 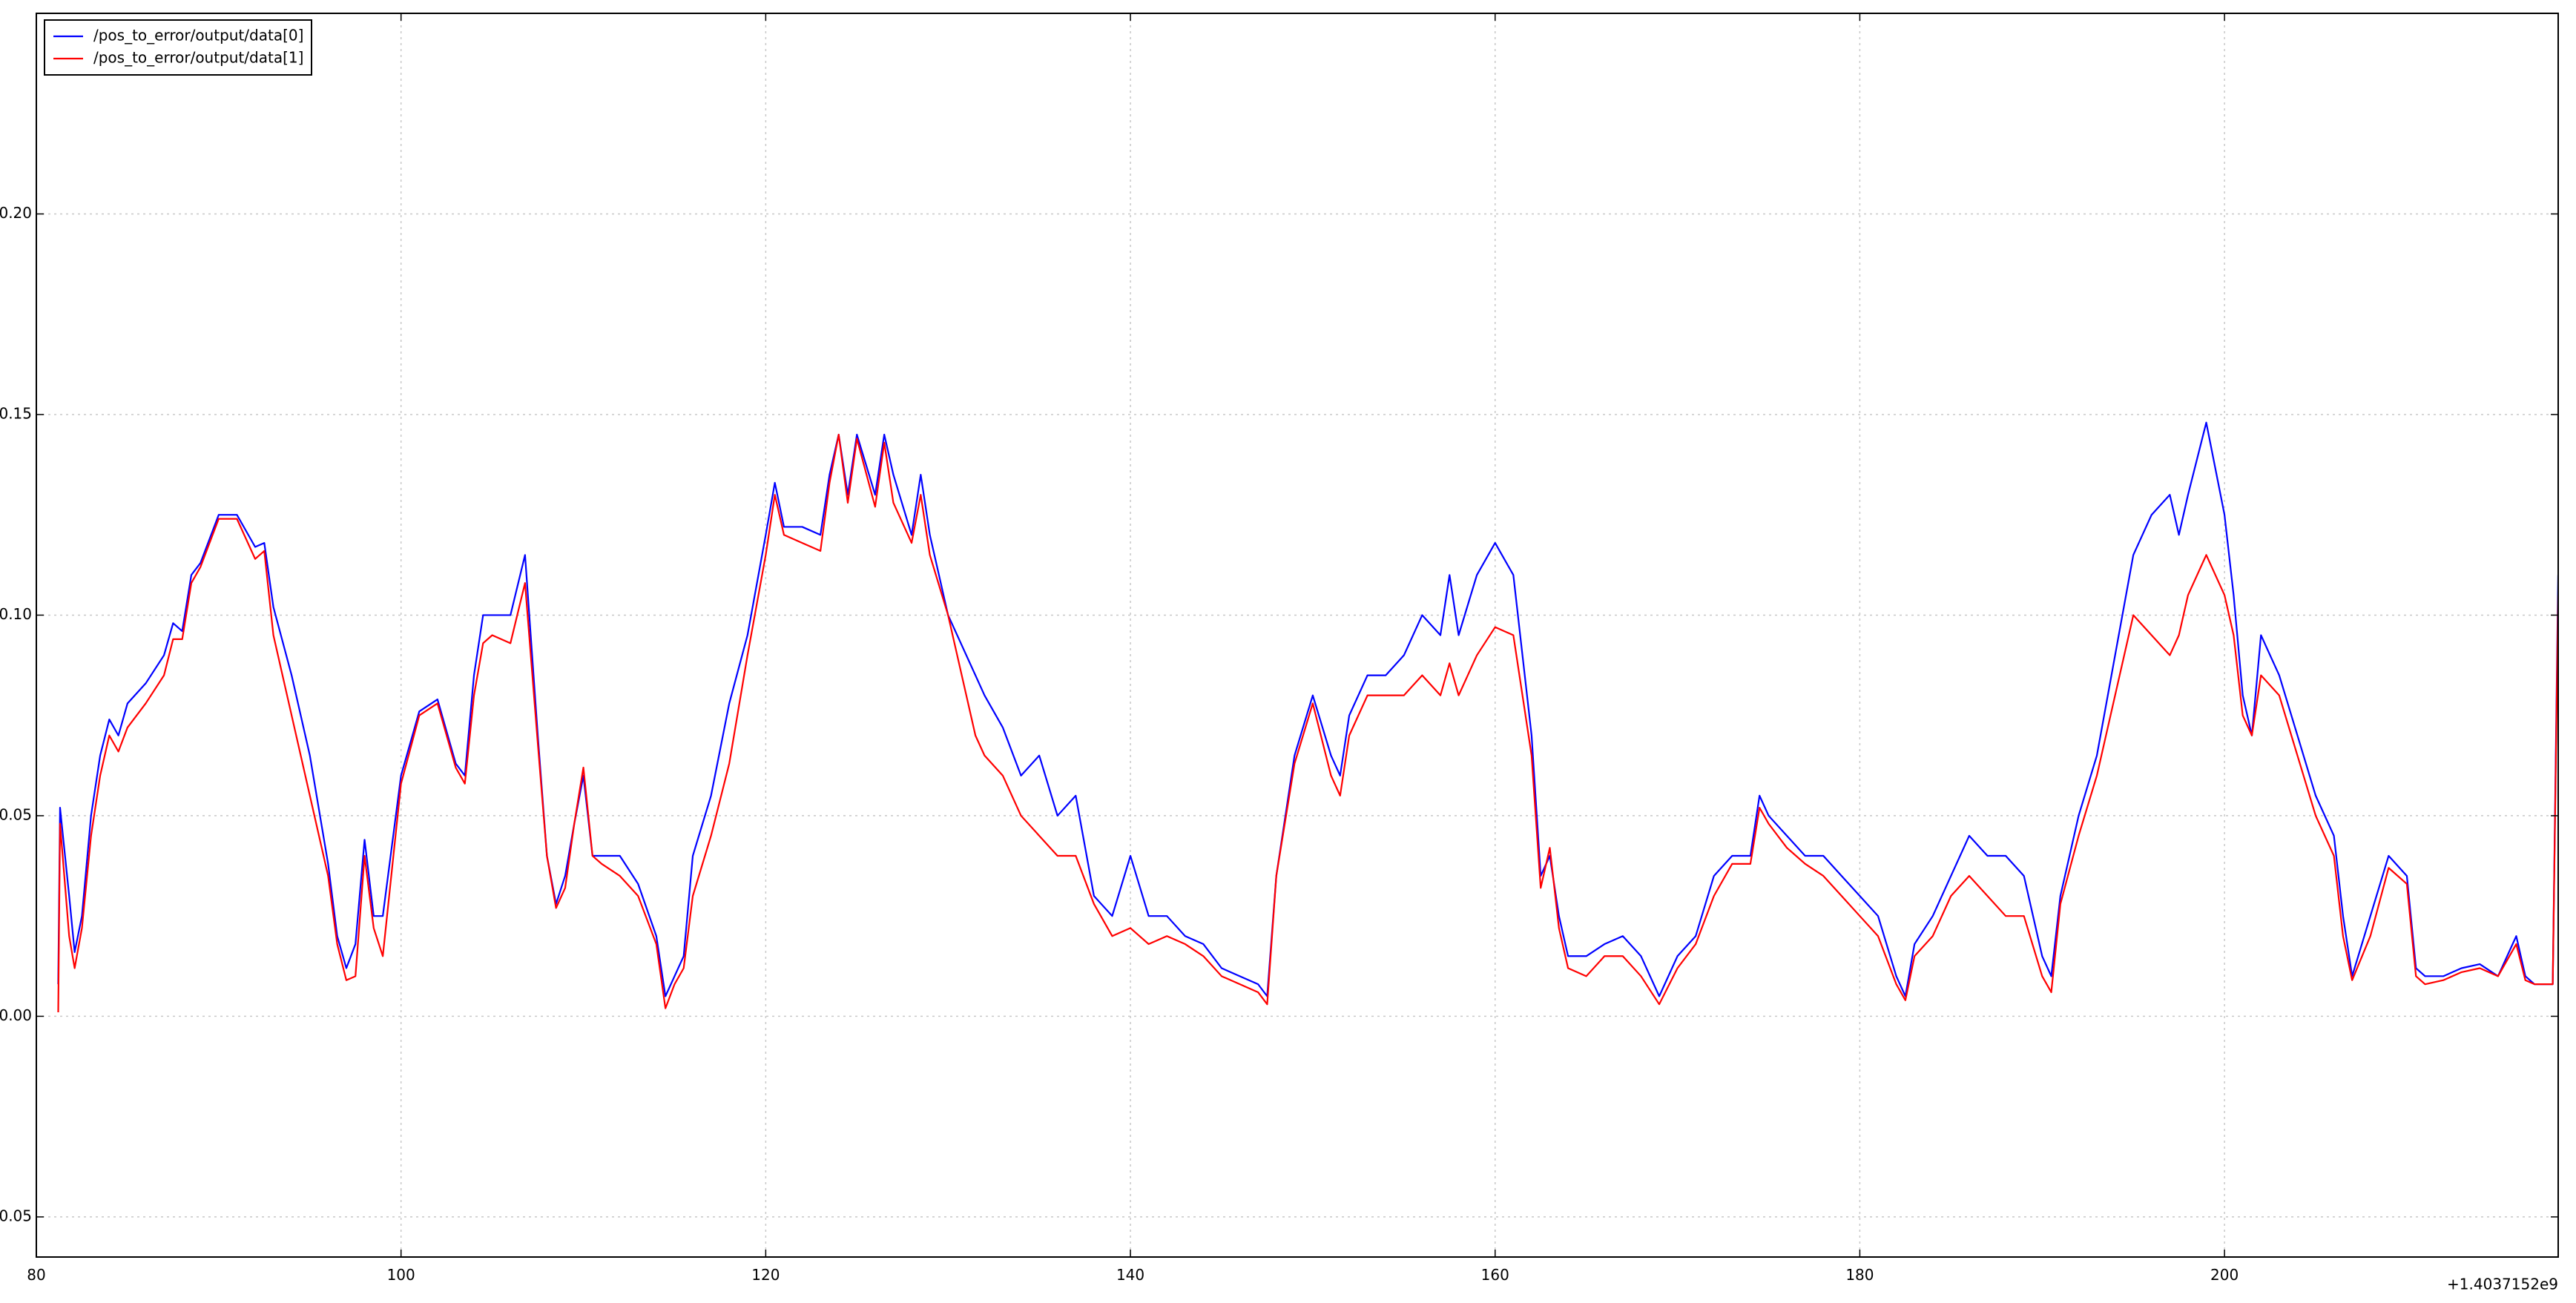 I want to click on x-tick-label: 180, so click(x=1860, y=1275).